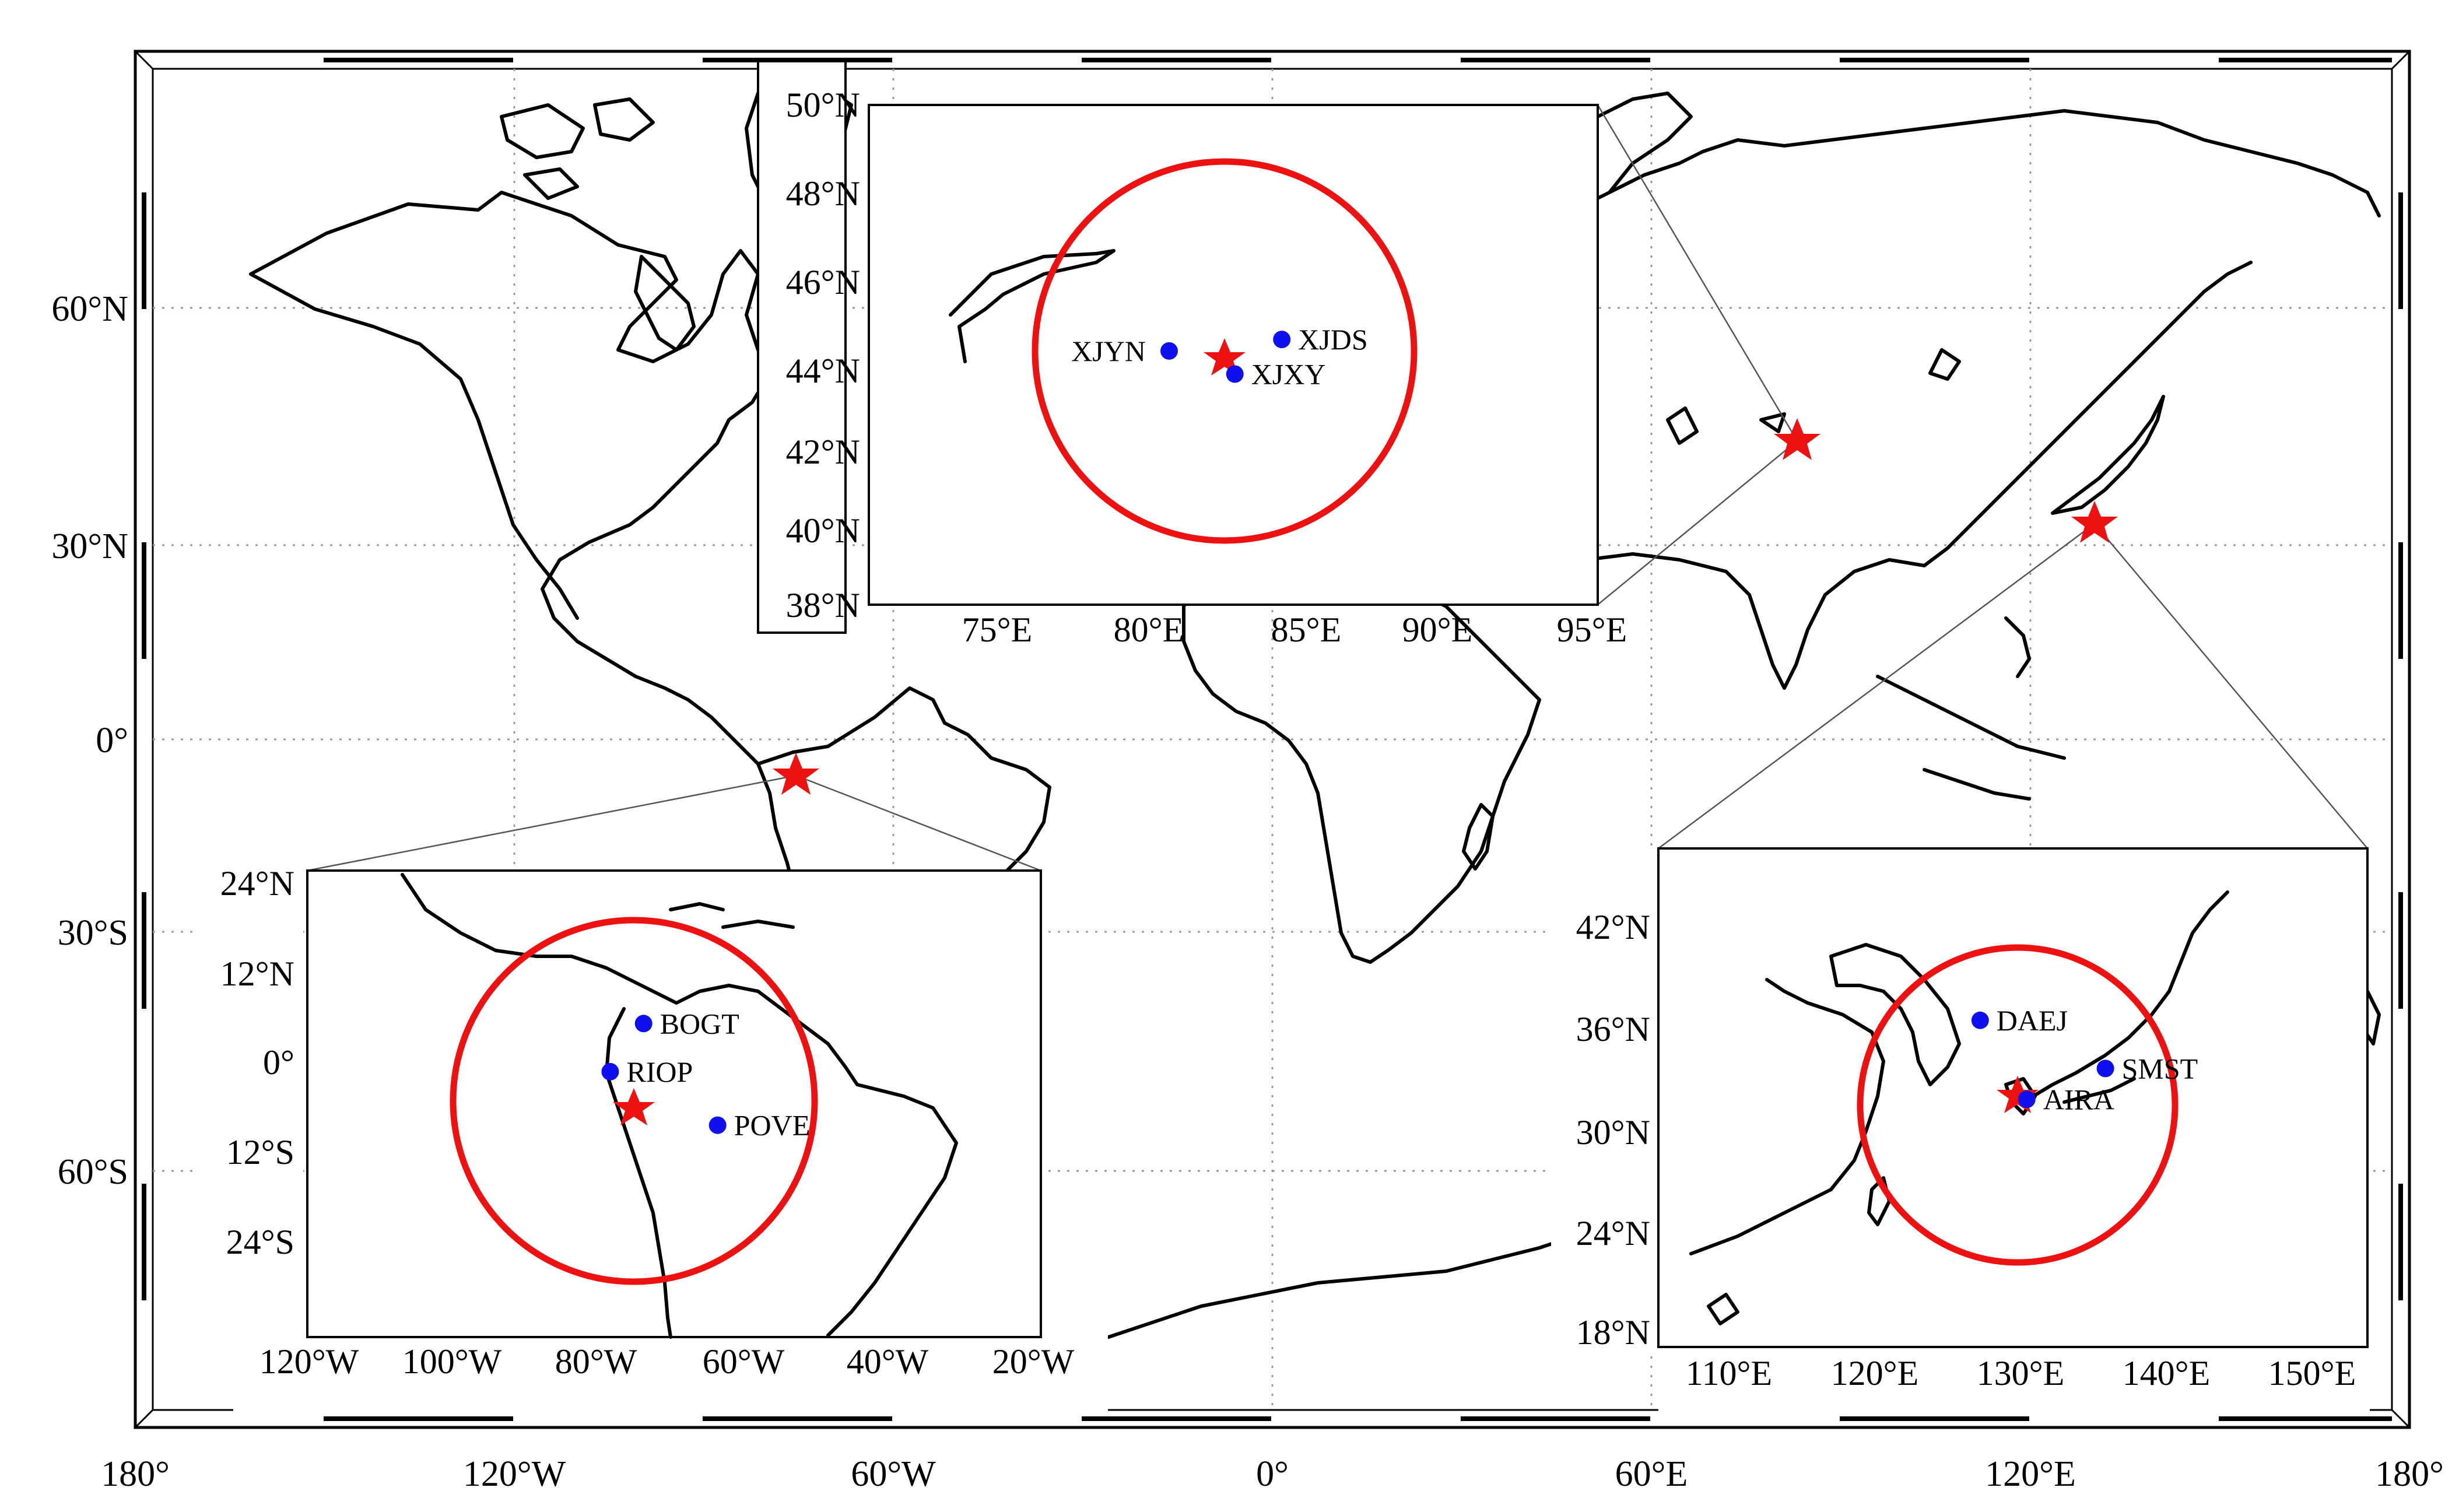 The height and width of the screenshot is (1512, 2459). What do you see at coordinates (1651, 1474) in the screenshot?
I see `lon-label: 60°E` at bounding box center [1651, 1474].